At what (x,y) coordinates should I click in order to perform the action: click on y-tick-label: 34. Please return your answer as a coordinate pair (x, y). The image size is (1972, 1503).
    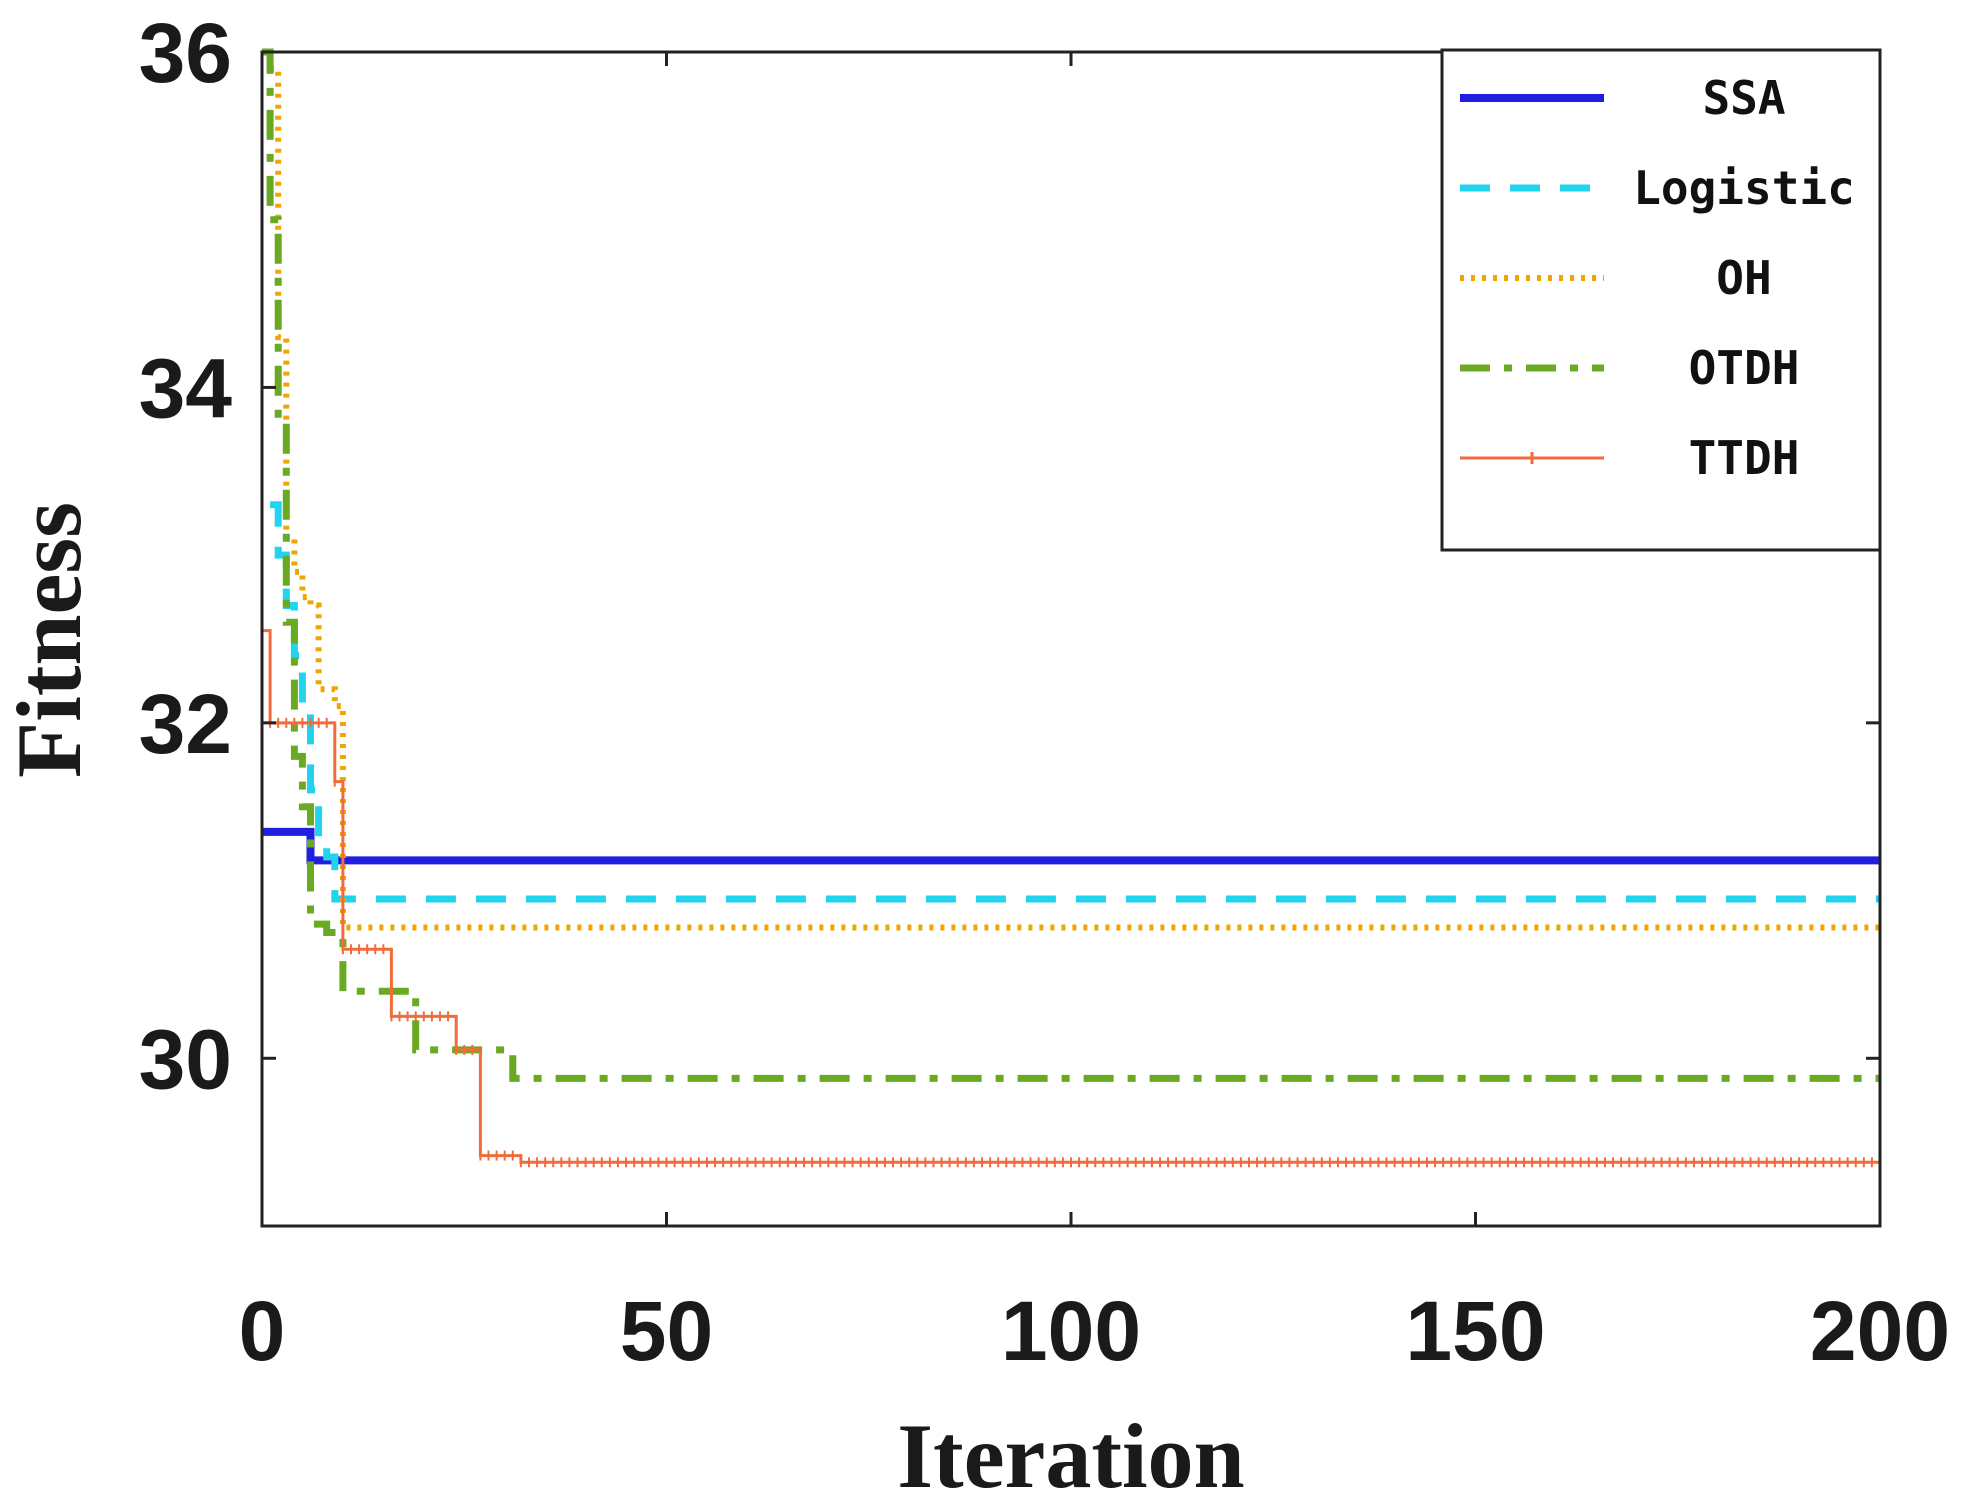
    Looking at the image, I should click on (186, 388).